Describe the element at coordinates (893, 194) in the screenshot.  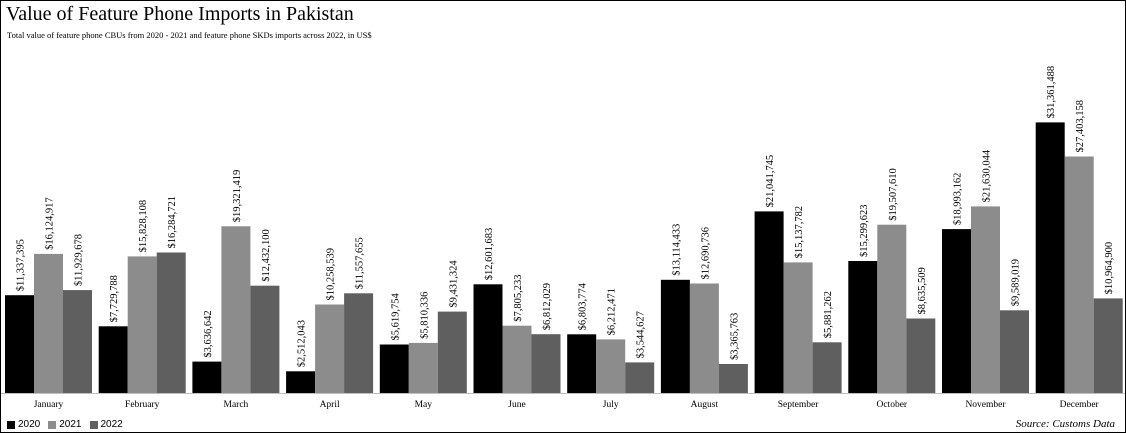
I see `data-label-2021-october: $19,507,610` at that location.